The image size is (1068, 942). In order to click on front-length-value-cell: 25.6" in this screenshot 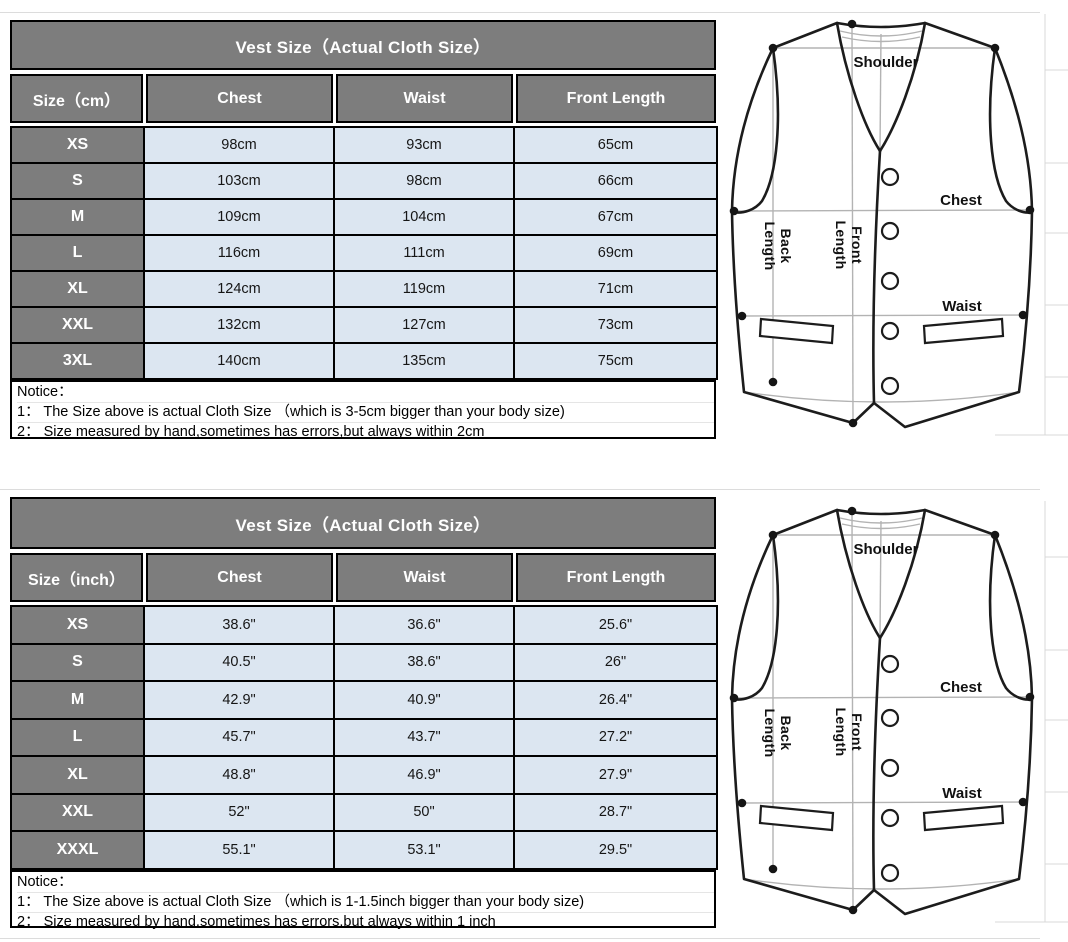, I will do `click(615, 625)`.